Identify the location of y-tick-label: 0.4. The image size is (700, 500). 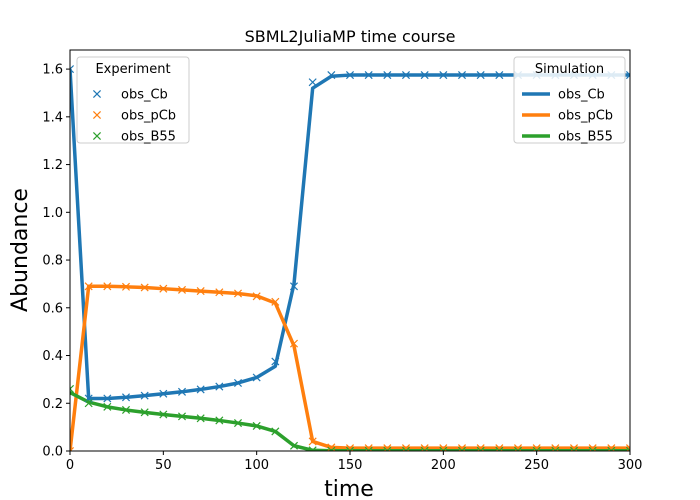
(52, 356).